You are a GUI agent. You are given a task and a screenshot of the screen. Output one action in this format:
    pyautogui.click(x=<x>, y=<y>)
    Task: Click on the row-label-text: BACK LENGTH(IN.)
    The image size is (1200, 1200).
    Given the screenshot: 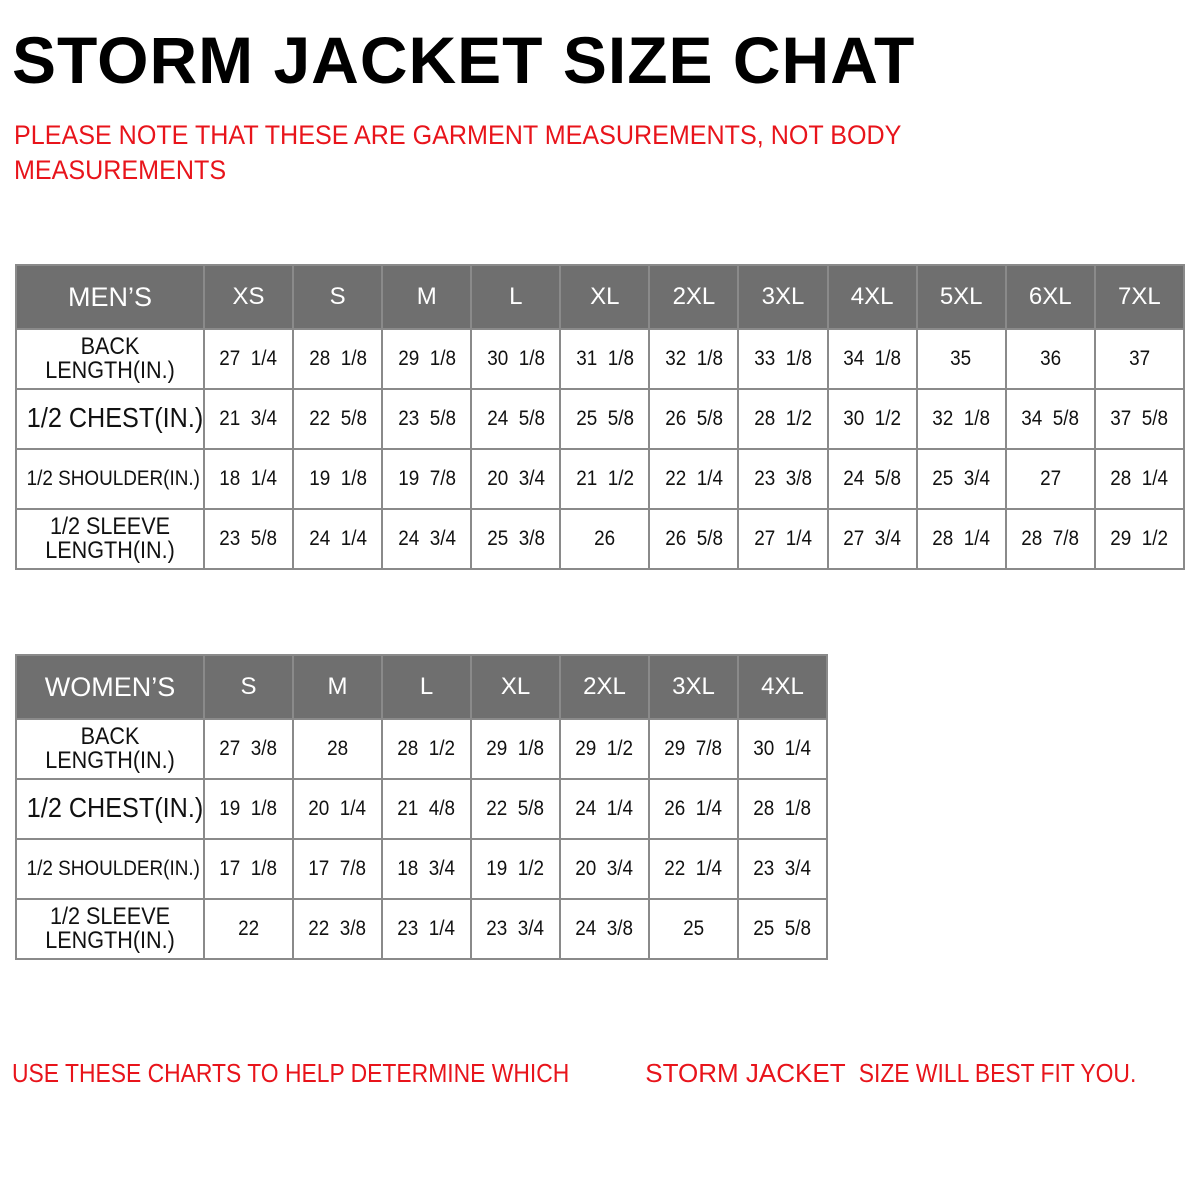 What is the action you would take?
    pyautogui.click(x=110, y=358)
    